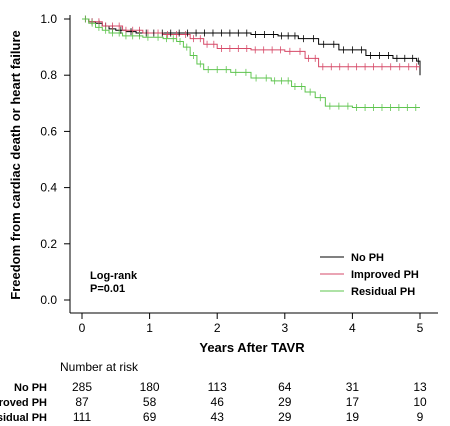 This screenshot has height=426, width=450. What do you see at coordinates (55, 159) in the screenshot?
I see `y-ticks: 0.0 0.2 0.4 0.6 0.8 1.0` at bounding box center [55, 159].